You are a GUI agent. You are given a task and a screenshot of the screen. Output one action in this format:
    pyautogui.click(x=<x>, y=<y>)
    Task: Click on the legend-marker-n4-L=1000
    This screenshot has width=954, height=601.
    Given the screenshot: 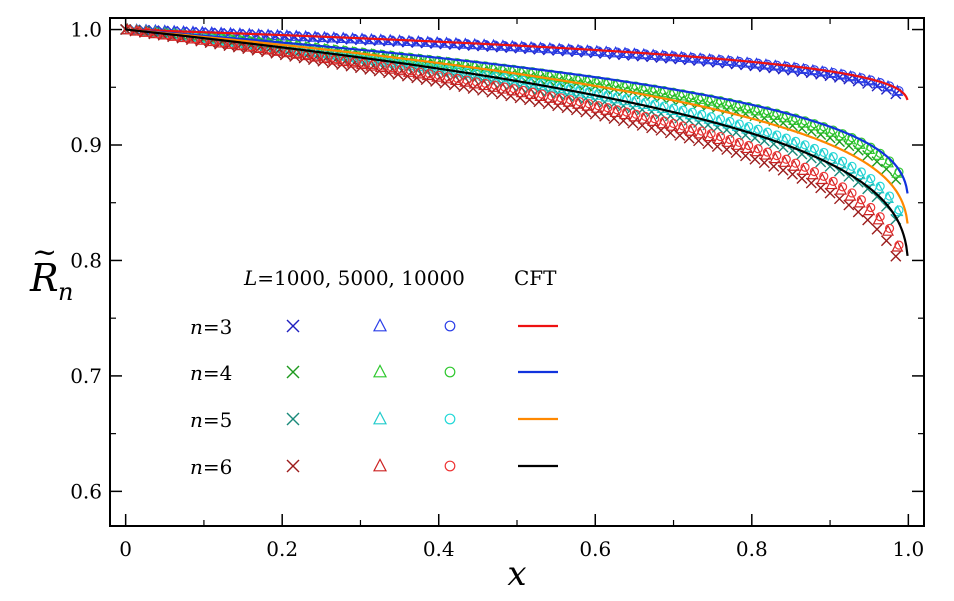 What is the action you would take?
    pyautogui.click(x=293, y=372)
    